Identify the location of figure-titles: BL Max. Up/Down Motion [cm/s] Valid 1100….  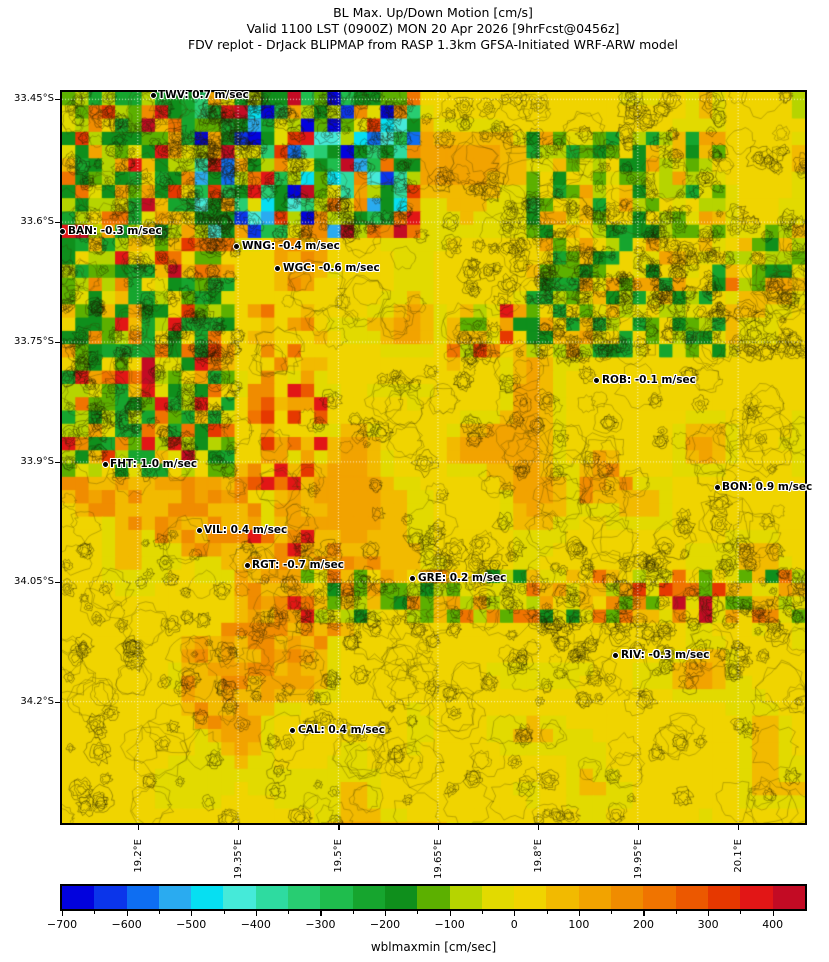
(433, 29).